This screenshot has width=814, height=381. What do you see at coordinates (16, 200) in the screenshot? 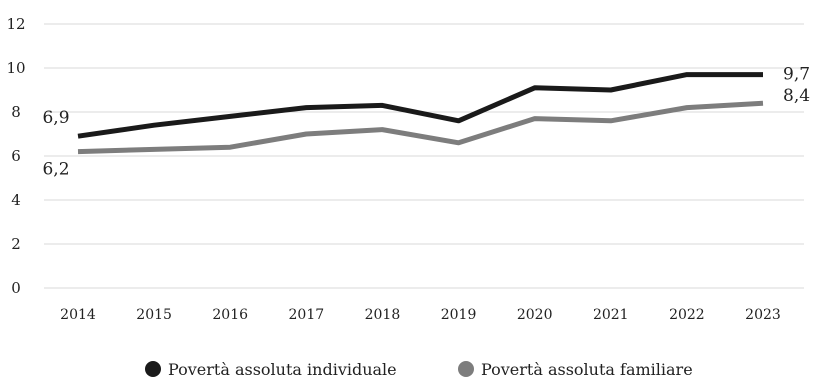
I see `y-tick-label: 4` at bounding box center [16, 200].